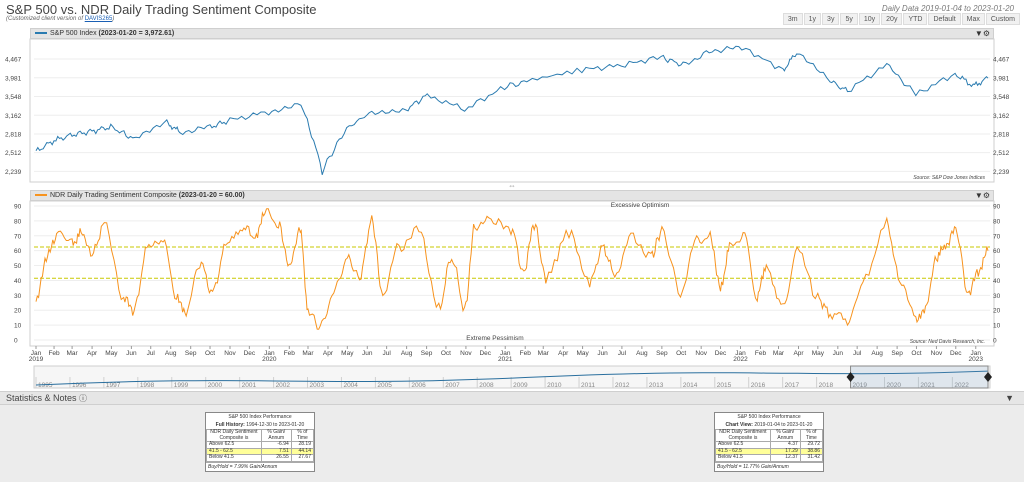 Image resolution: width=1024 pixels, height=482 pixels. I want to click on spx-panel-tools: ▼⚙, so click(982, 33).